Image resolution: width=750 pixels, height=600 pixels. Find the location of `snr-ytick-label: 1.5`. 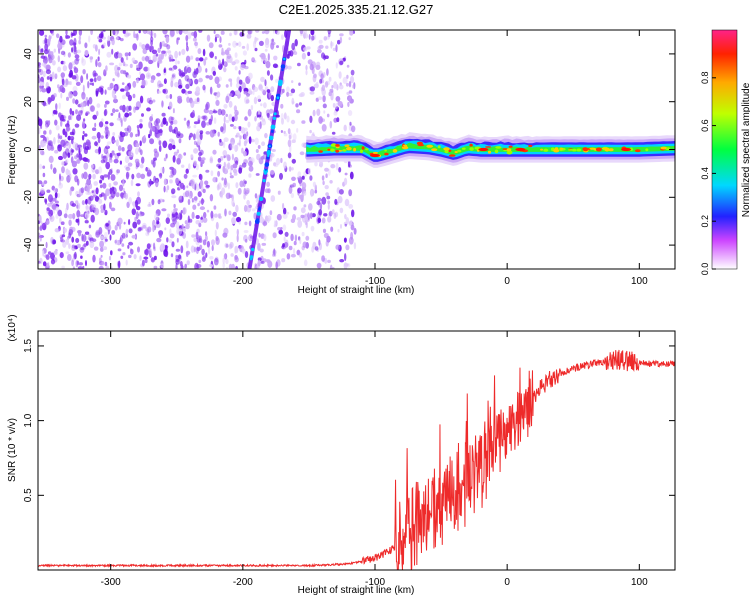

snr-ytick-label: 1.5 is located at coordinates (28, 346).